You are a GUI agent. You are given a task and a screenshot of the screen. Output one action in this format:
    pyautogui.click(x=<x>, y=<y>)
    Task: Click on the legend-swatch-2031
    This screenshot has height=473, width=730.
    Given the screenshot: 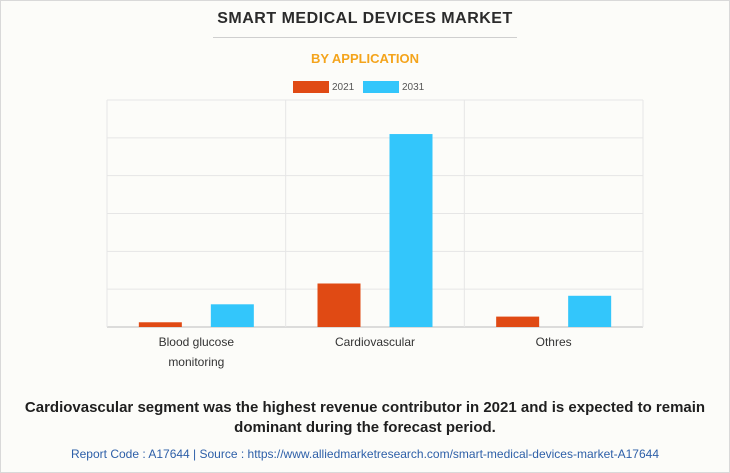 What is the action you would take?
    pyautogui.click(x=381, y=87)
    